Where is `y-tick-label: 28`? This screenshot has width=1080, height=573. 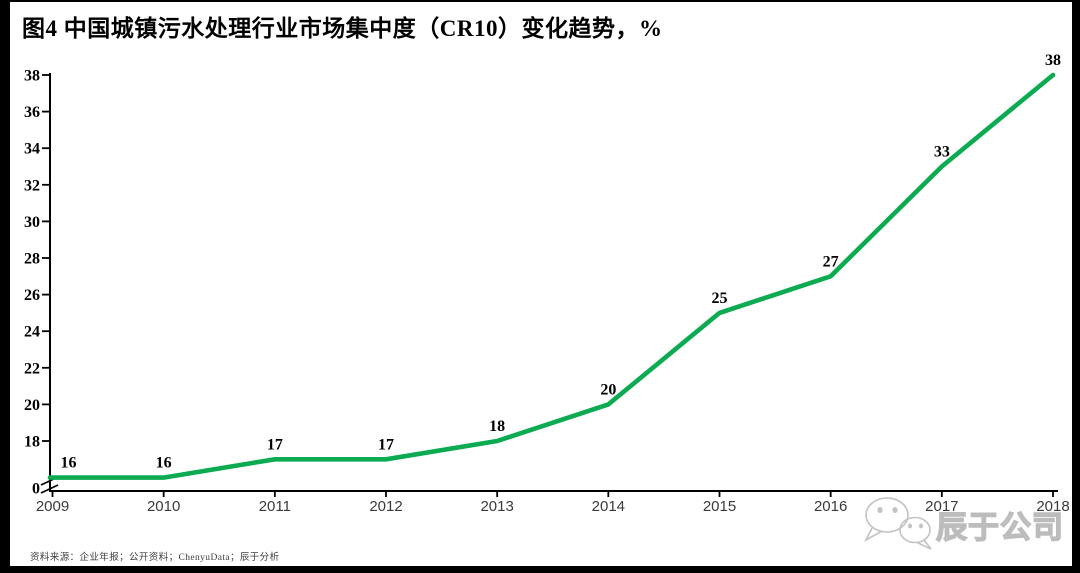 y-tick-label: 28 is located at coordinates (32, 259).